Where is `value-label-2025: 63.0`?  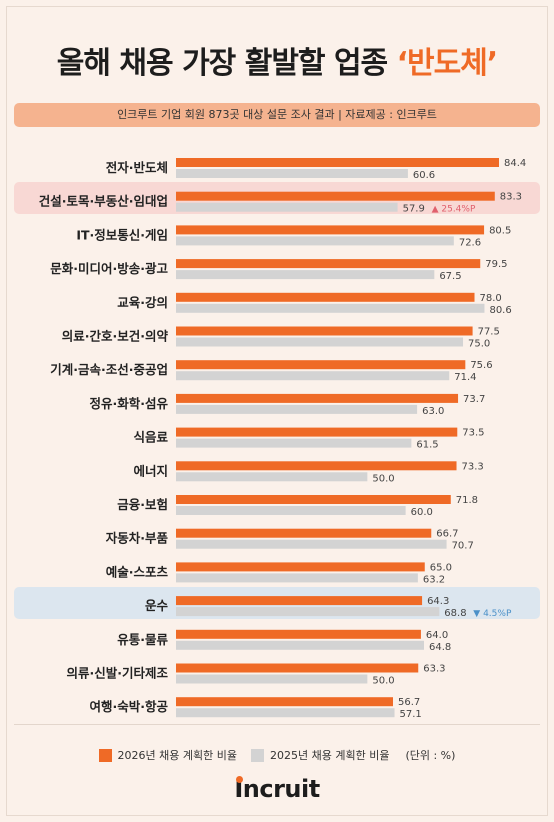
value-label-2025: 63.0 is located at coordinates (433, 411).